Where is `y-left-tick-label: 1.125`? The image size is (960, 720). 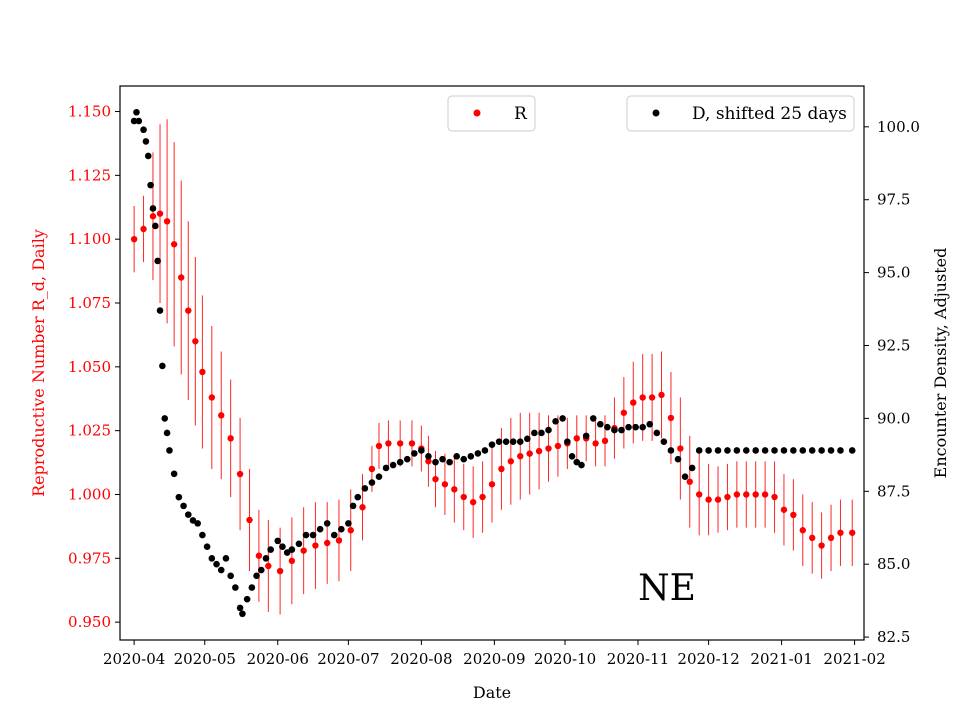 y-left-tick-label: 1.125 is located at coordinates (89, 175).